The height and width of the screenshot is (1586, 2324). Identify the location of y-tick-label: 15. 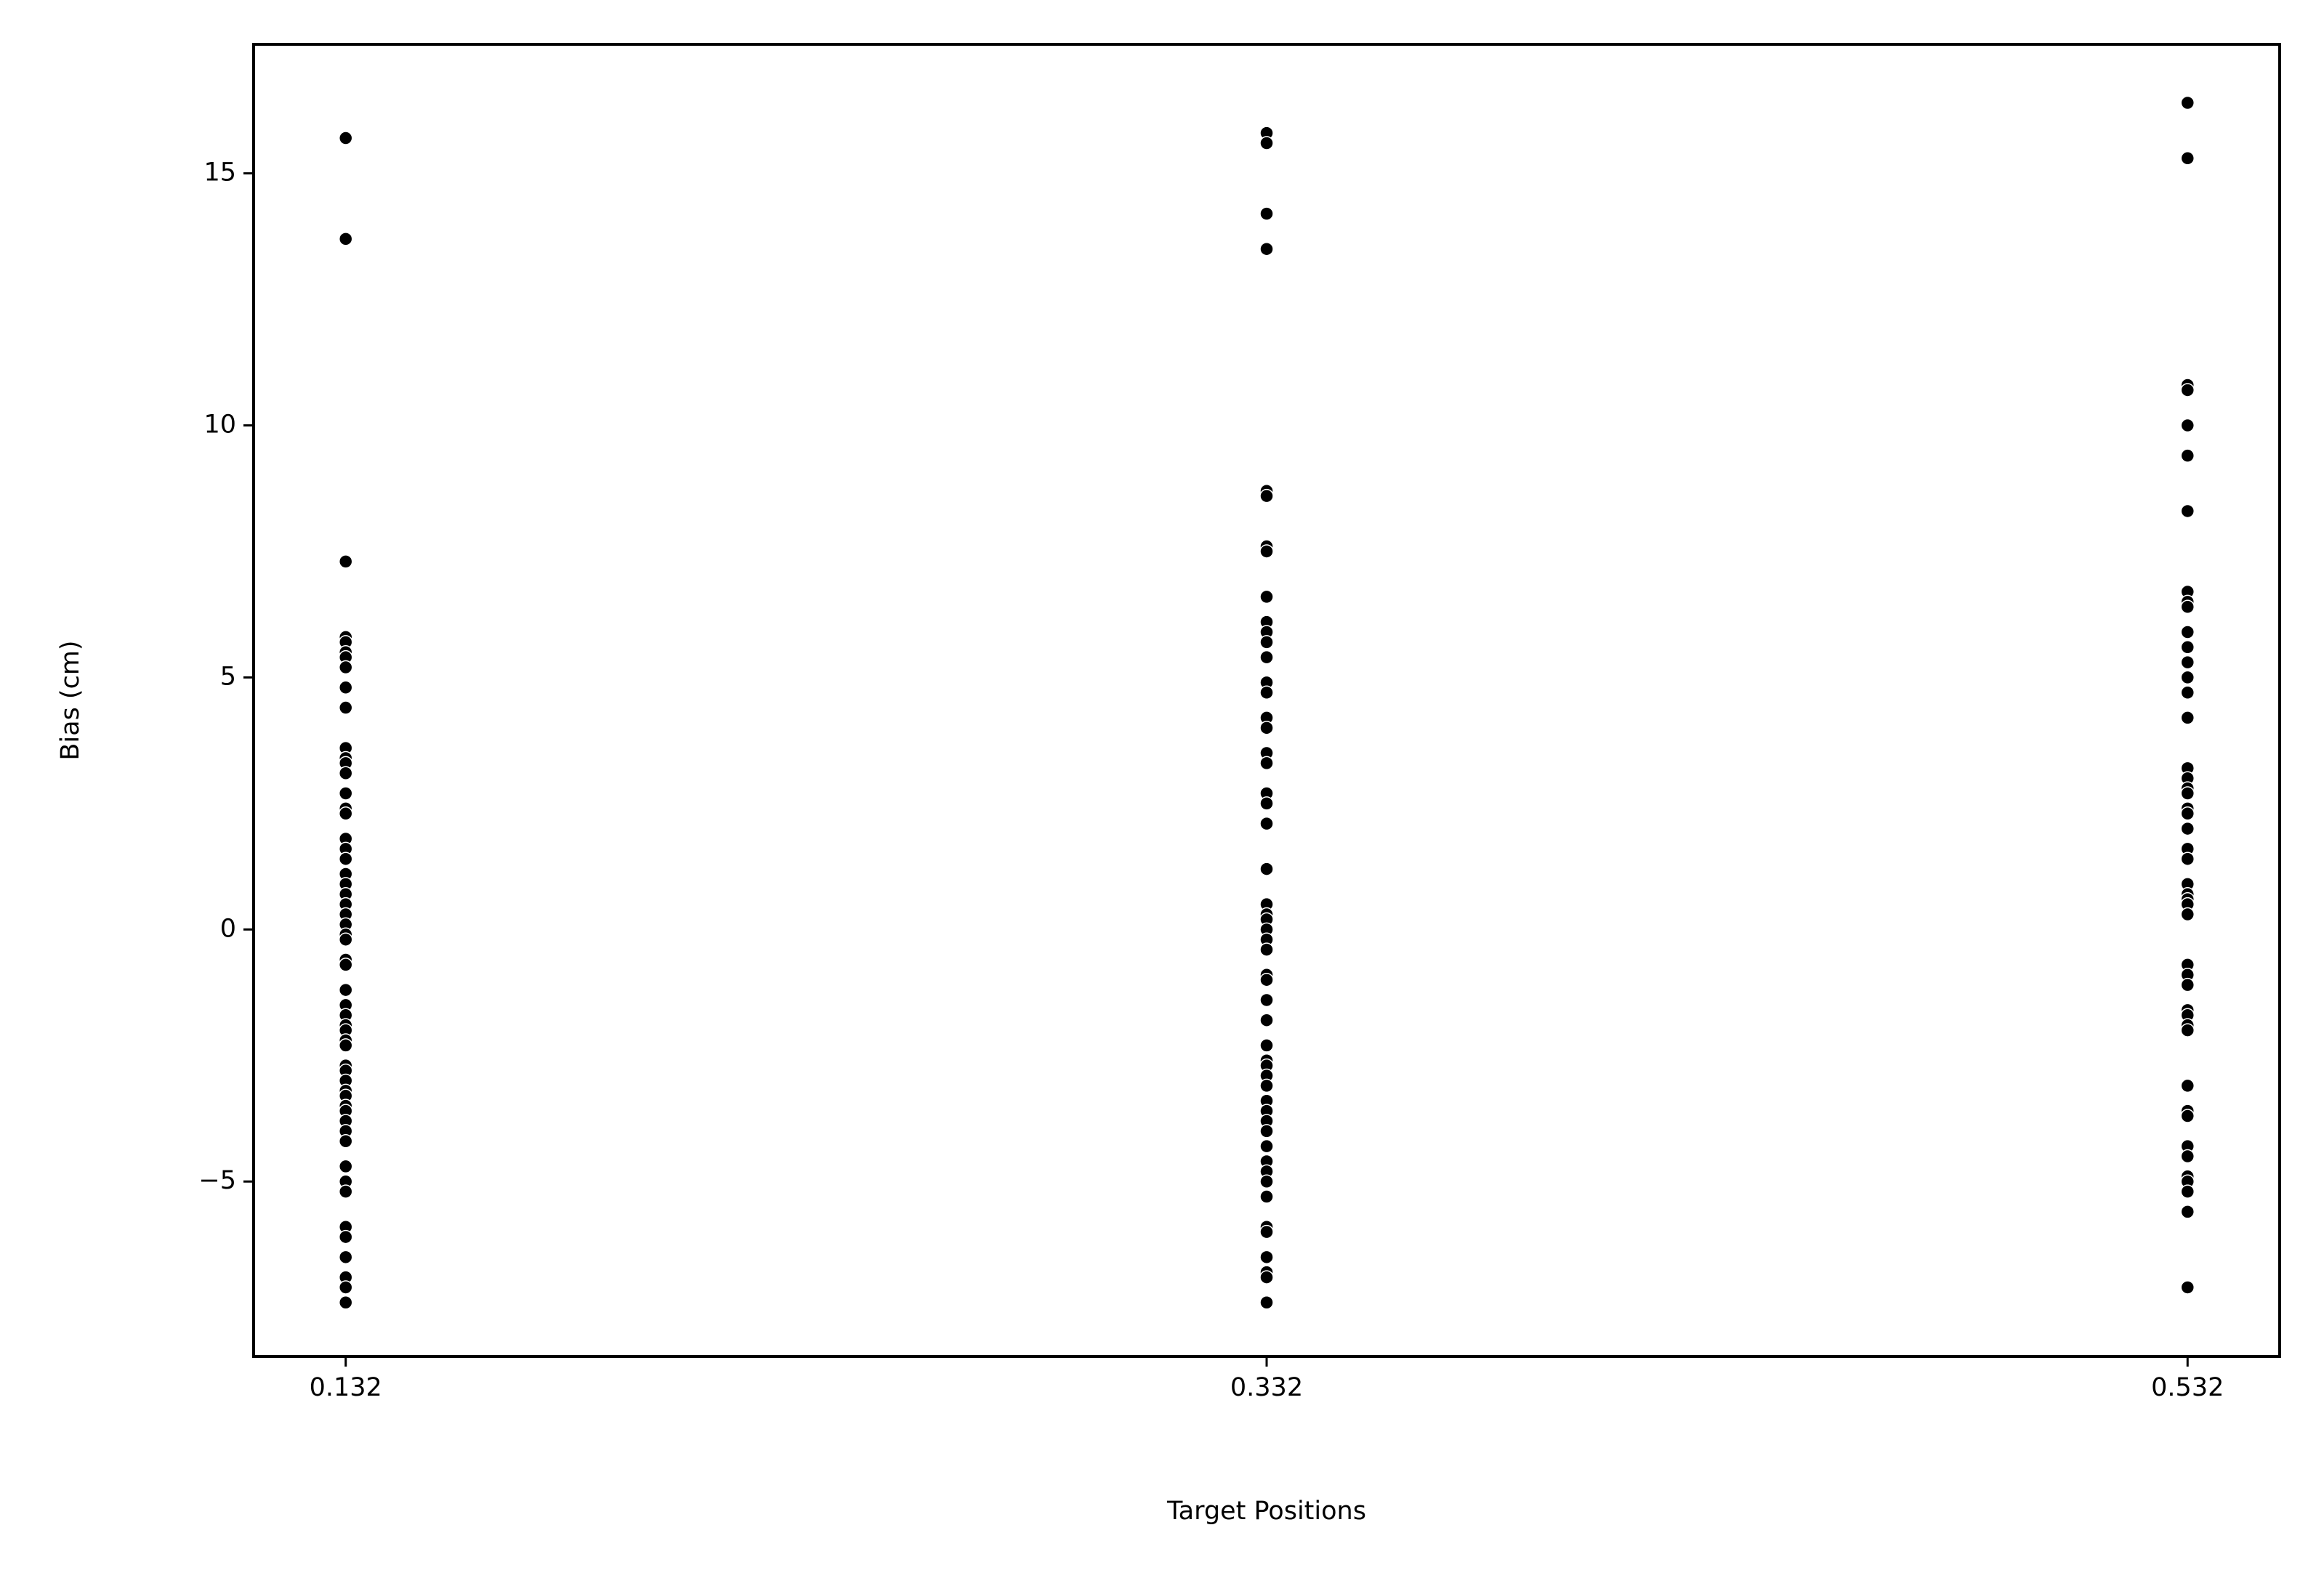
(220, 172).